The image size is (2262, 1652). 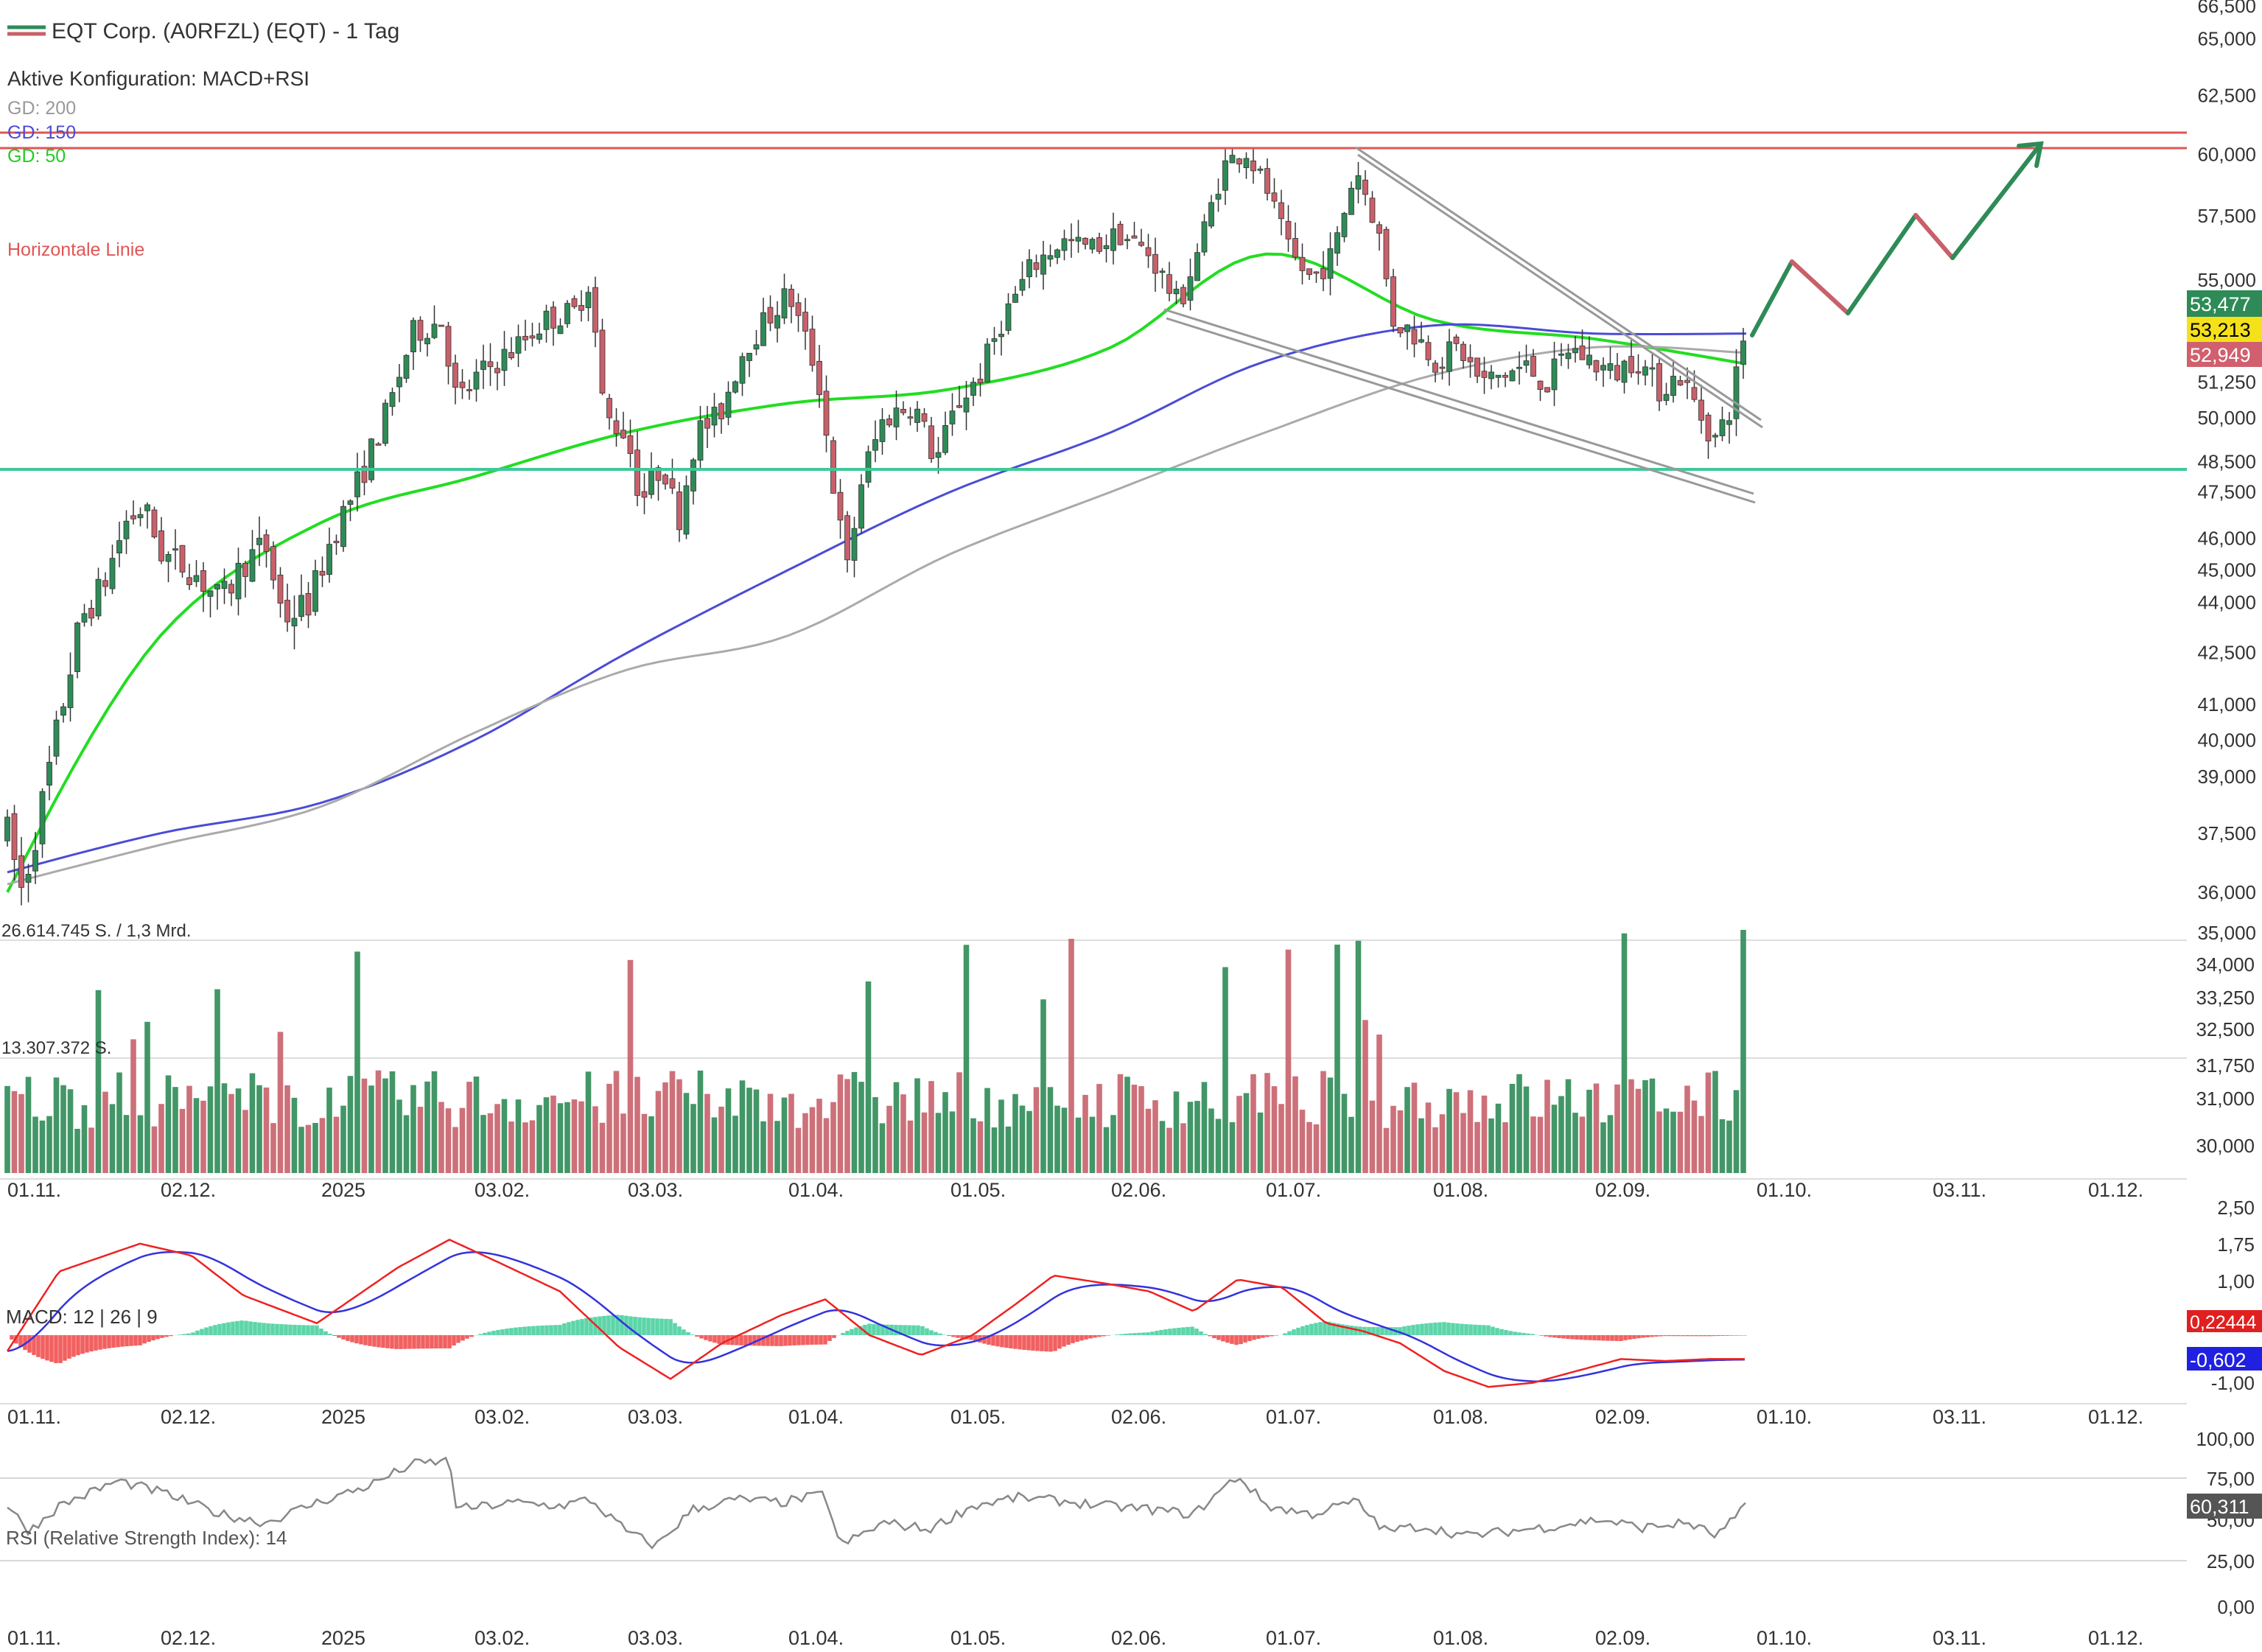 I want to click on price-projection, so click(x=1897, y=239).